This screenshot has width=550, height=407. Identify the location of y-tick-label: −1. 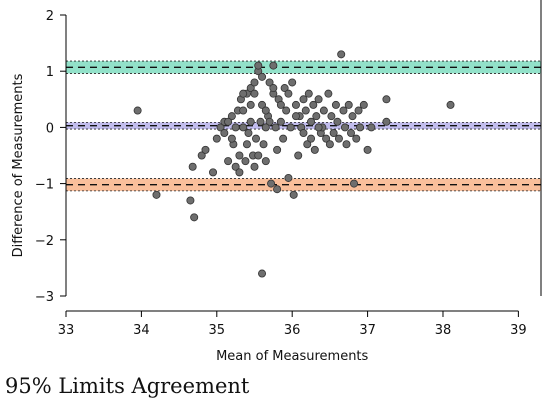
(44, 185).